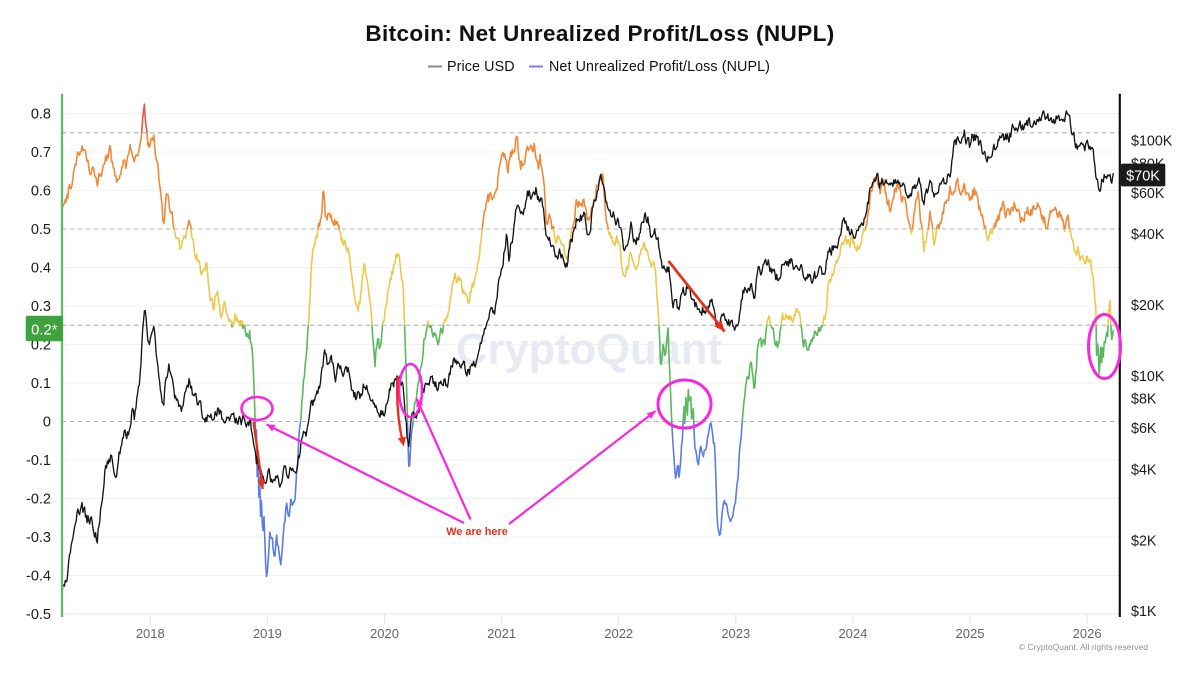 This screenshot has height=680, width=1200. Describe the element at coordinates (1087, 633) in the screenshot. I see `svg-text: 2026` at that location.